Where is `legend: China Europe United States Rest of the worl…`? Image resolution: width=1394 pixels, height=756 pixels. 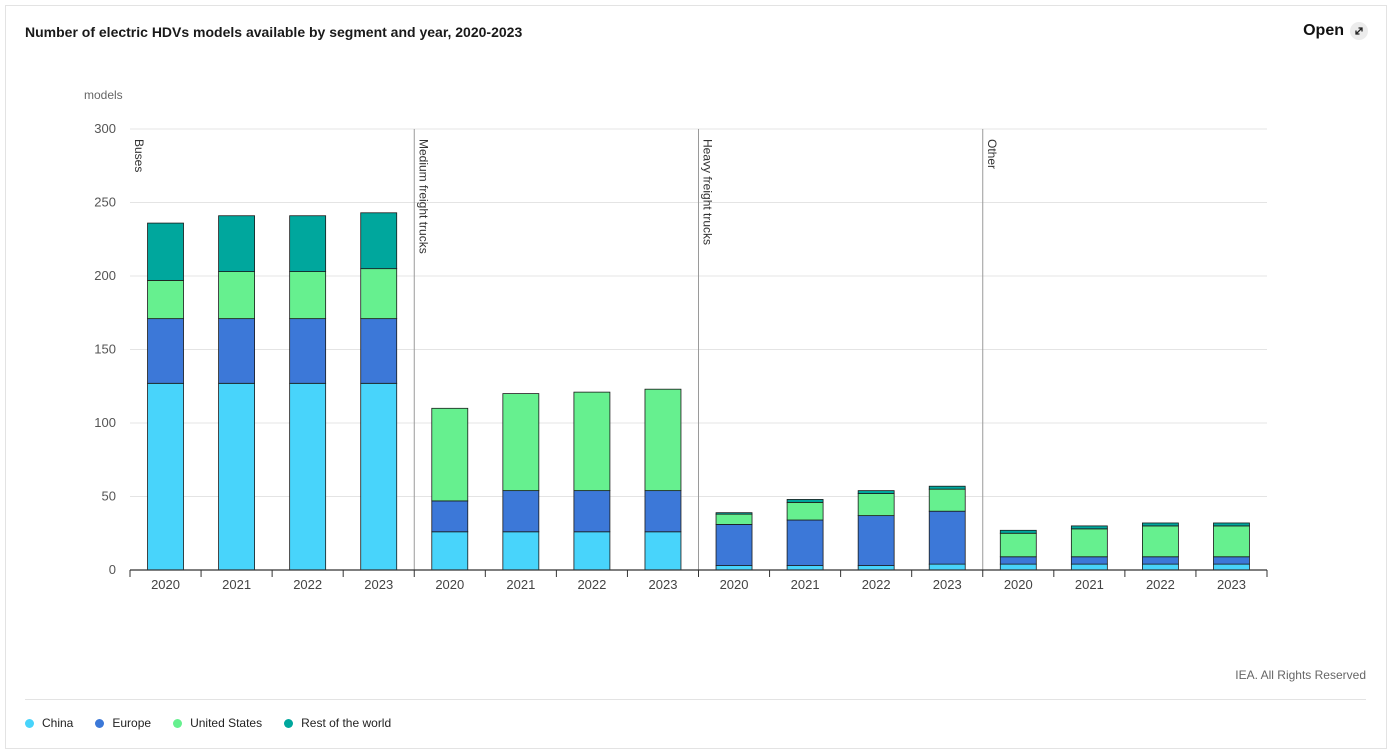
legend: China Europe United States Rest of the worl… is located at coordinates (208, 723).